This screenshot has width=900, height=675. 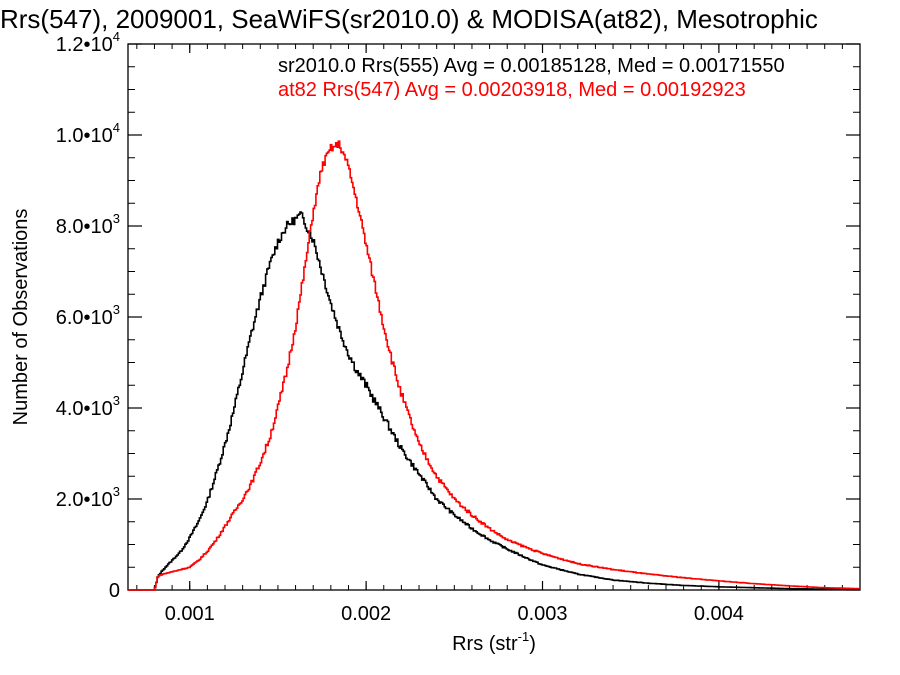 What do you see at coordinates (88, 406) in the screenshot?
I see `y-tick-label: 4.0•103` at bounding box center [88, 406].